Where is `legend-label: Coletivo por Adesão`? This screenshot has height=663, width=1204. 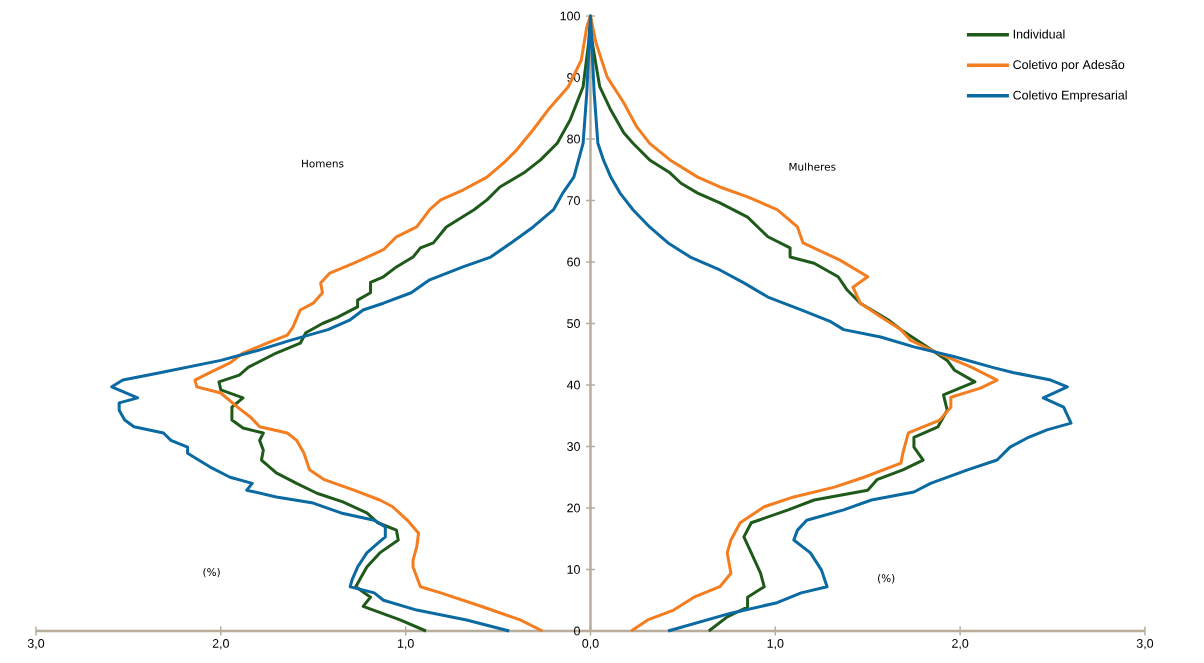
legend-label: Coletivo por Adesão is located at coordinates (1069, 65).